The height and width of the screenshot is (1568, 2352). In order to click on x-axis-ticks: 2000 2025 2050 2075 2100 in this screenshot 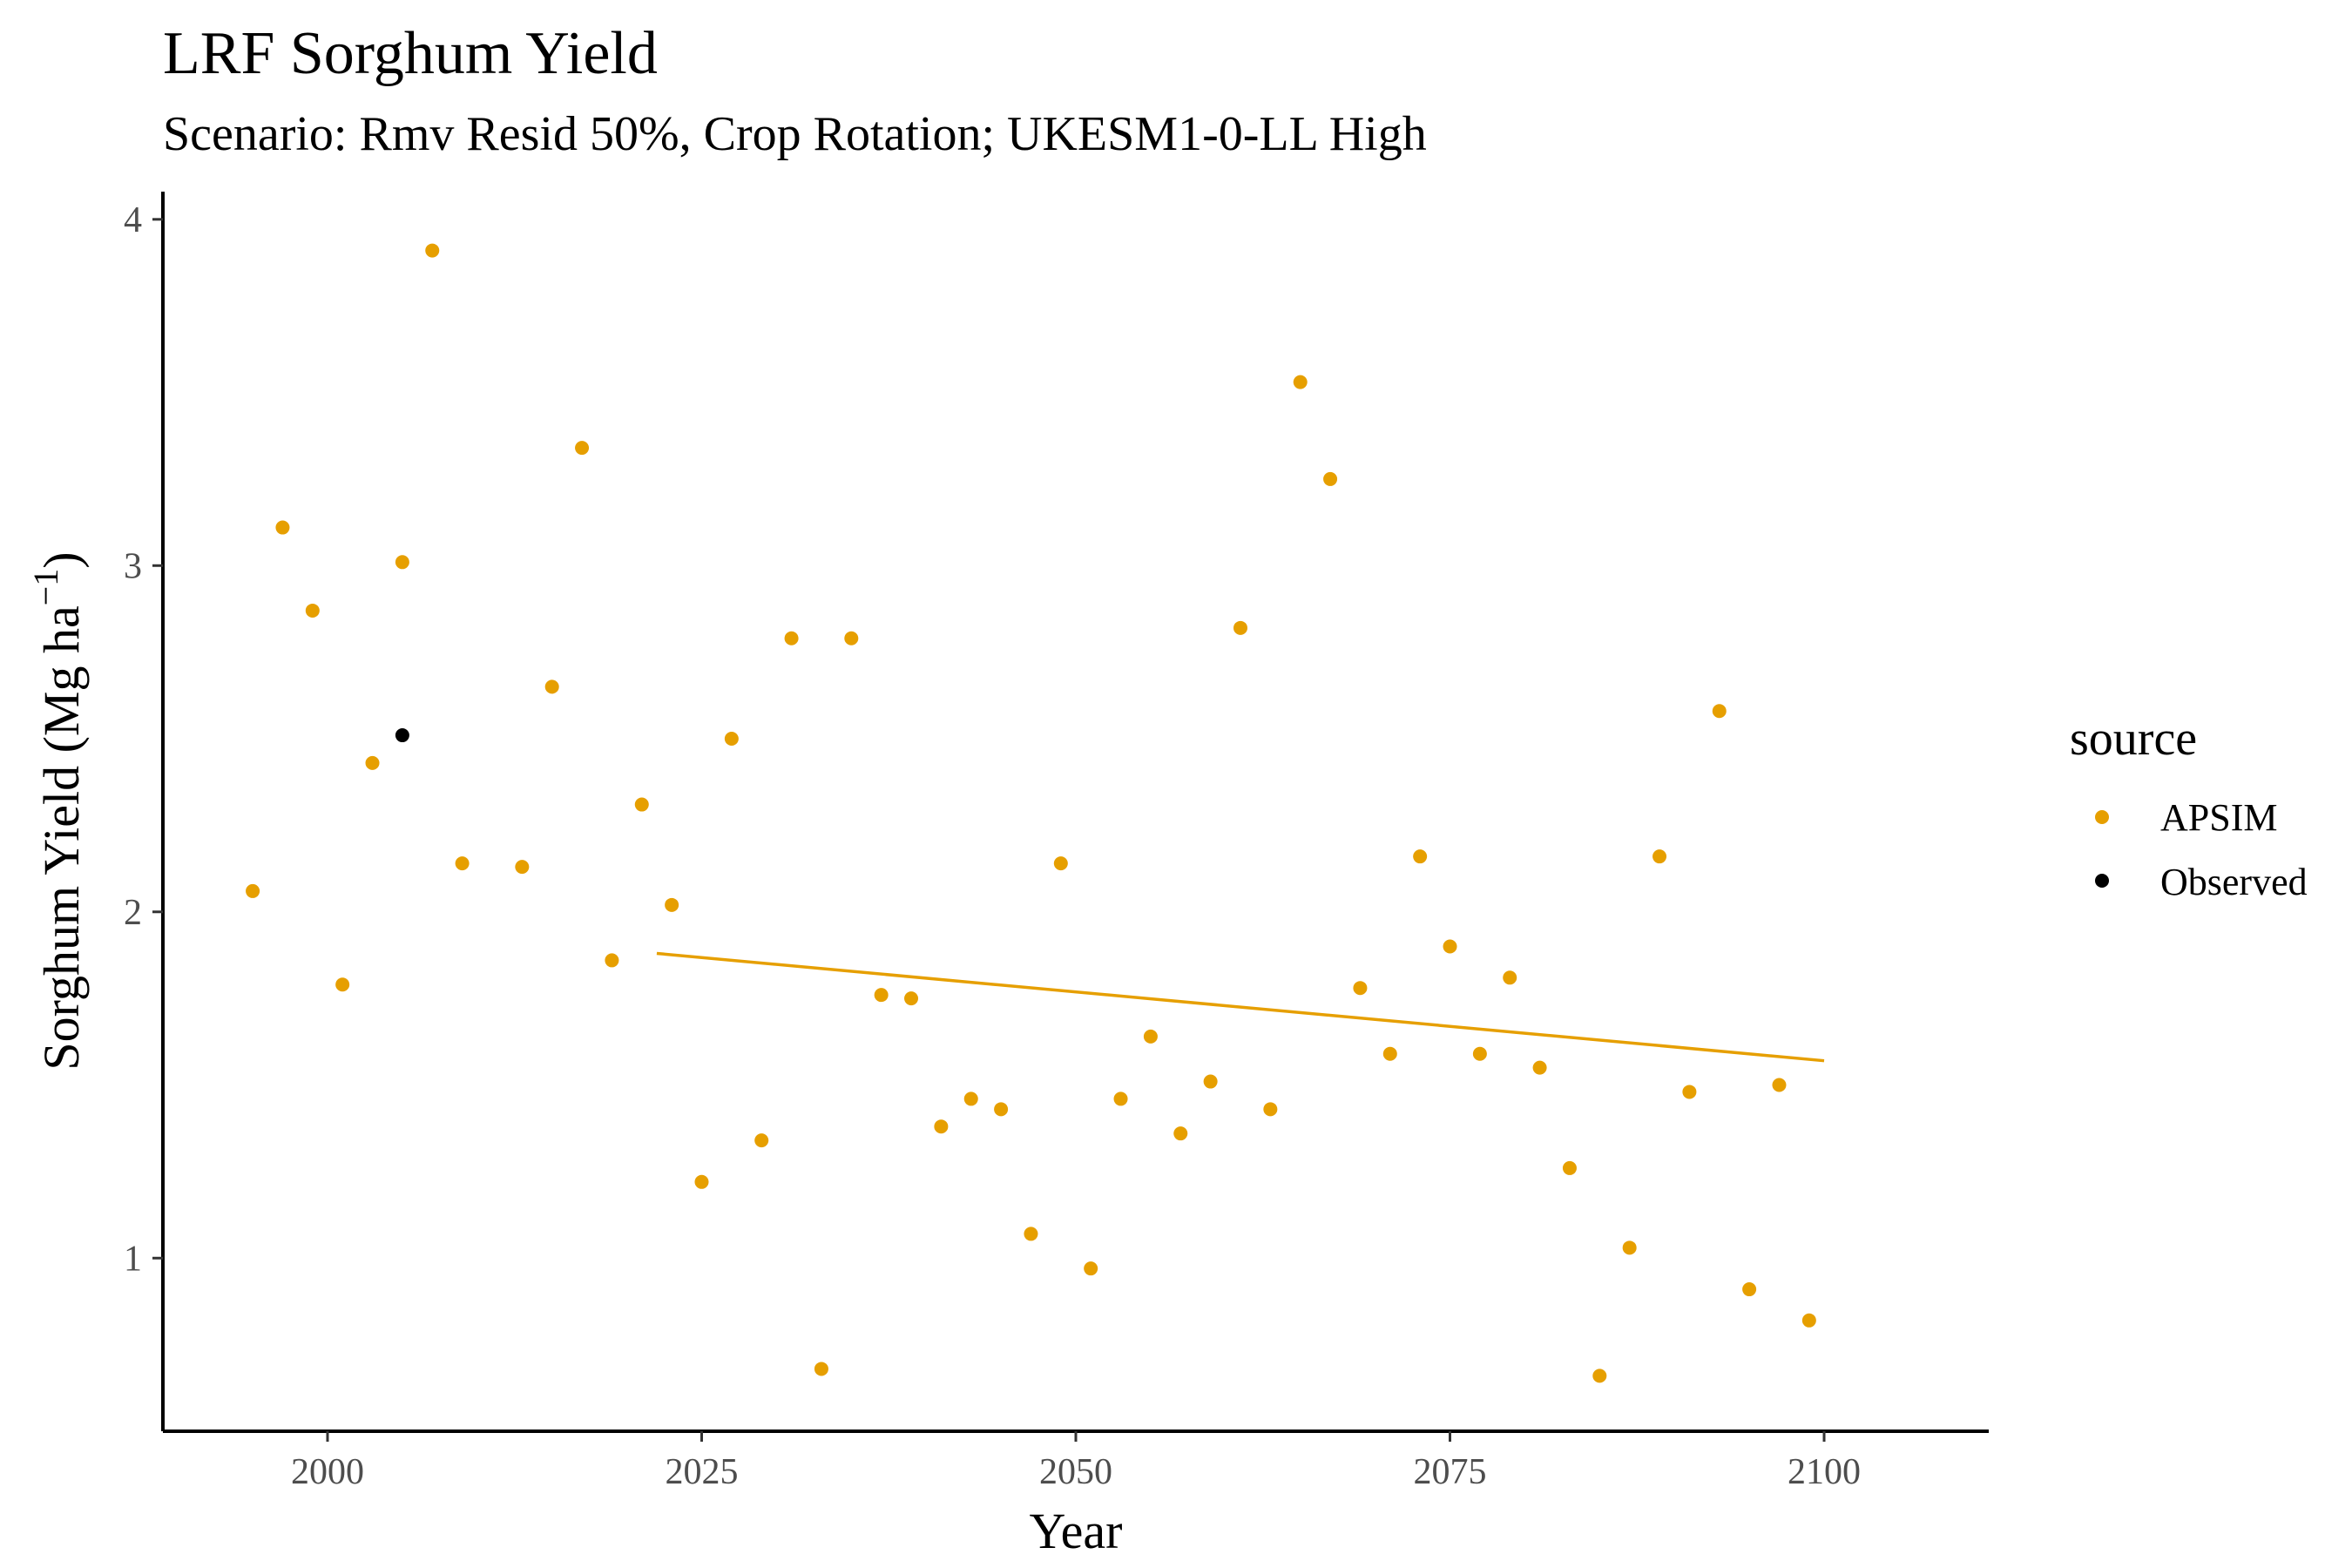, I will do `click(1076, 1461)`.